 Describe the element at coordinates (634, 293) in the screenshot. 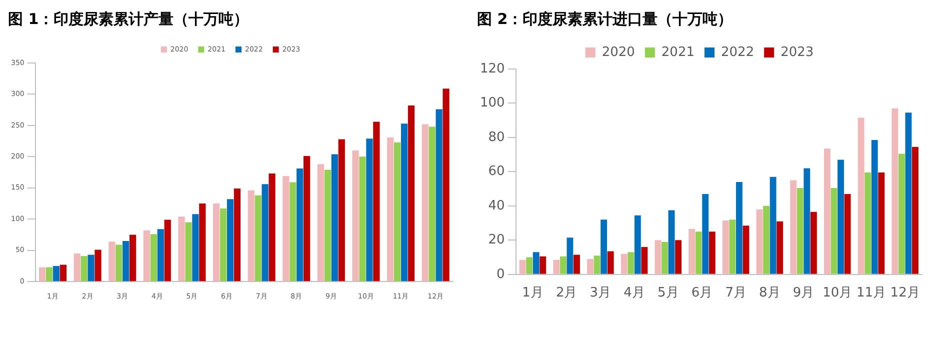

I see `x-tick-label: 4月` at that location.